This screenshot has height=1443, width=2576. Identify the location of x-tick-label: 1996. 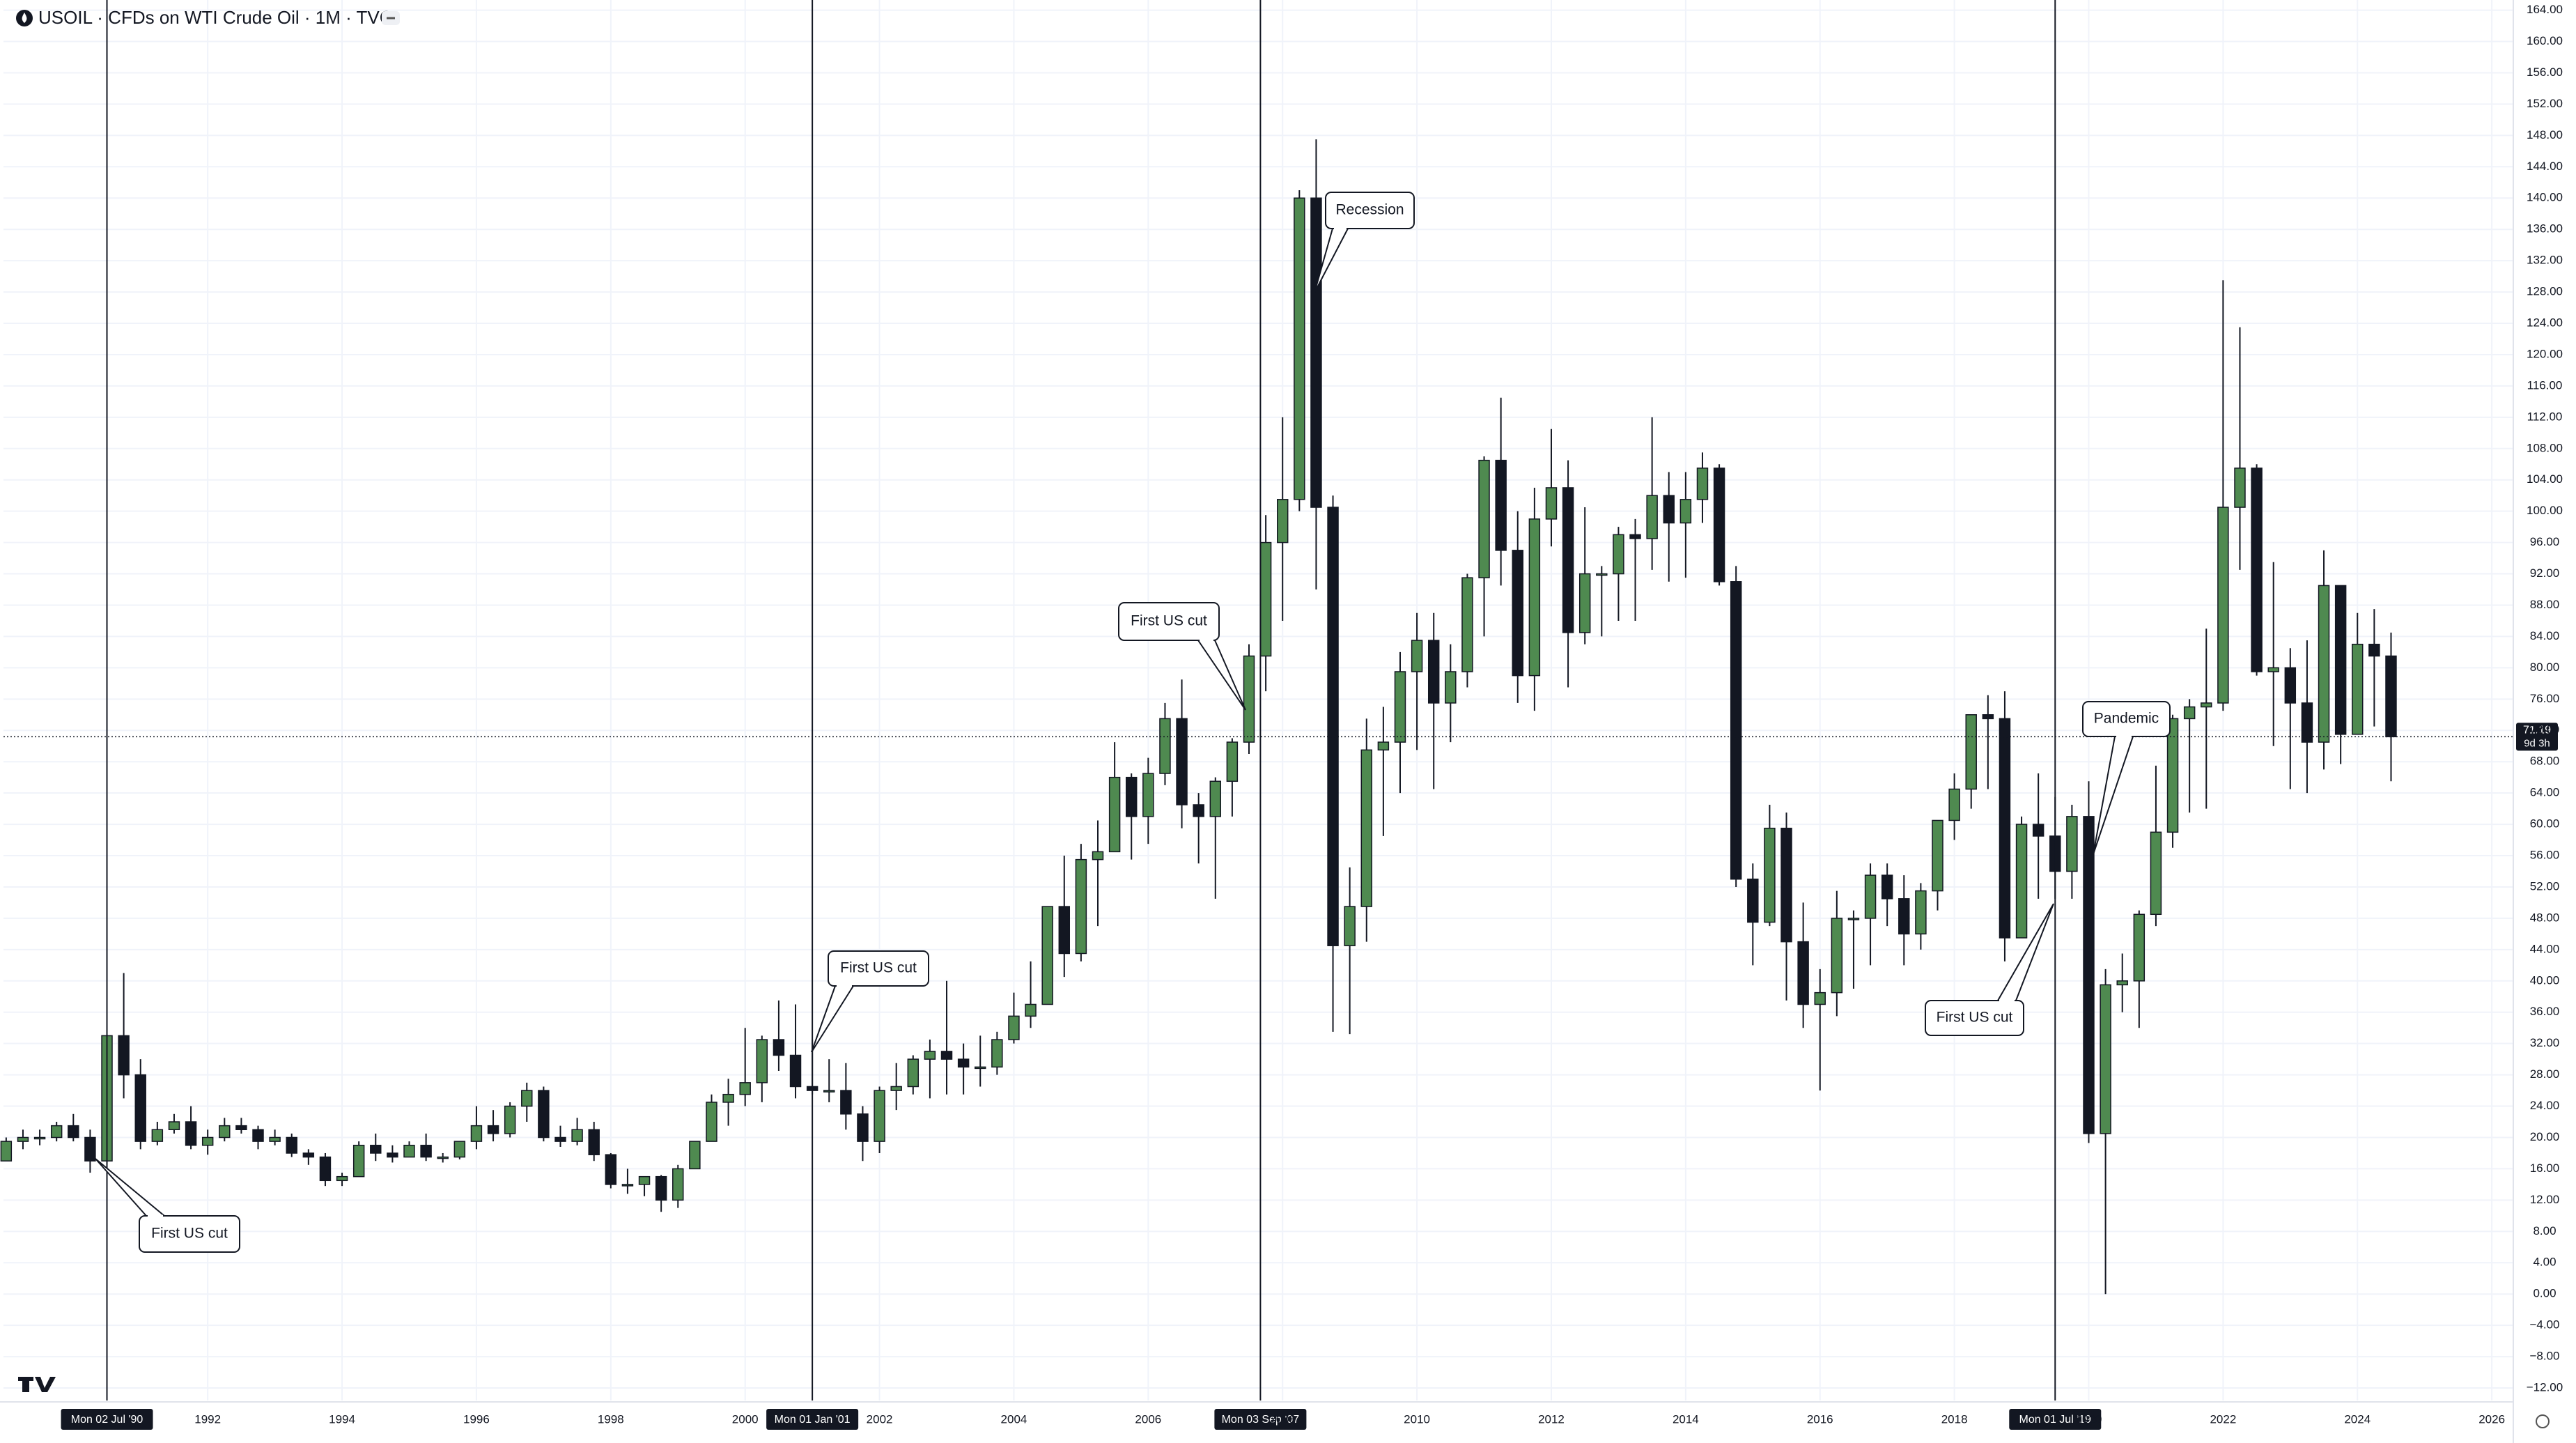
(476, 1419).